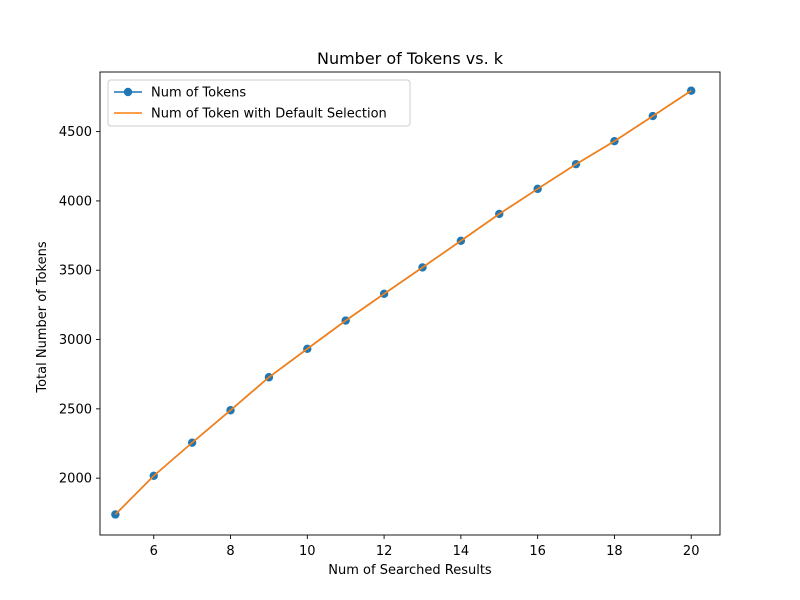 This screenshot has width=800, height=600. What do you see at coordinates (75, 340) in the screenshot?
I see `y-tick-label: 3000` at bounding box center [75, 340].